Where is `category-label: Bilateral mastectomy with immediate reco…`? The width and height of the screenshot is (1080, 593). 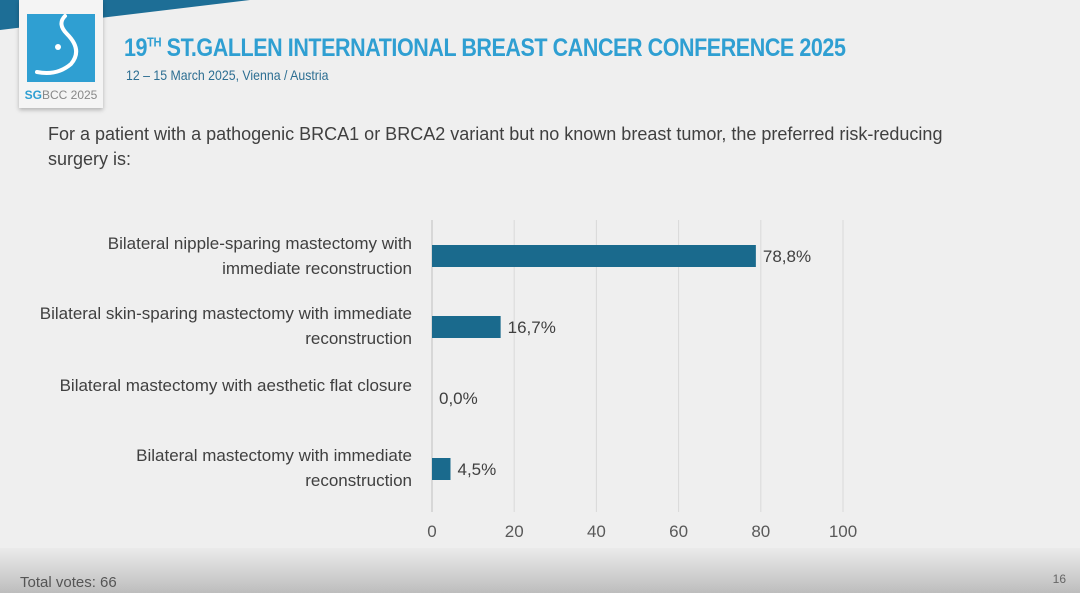 category-label: Bilateral mastectomy with immediate reco… is located at coordinates (274, 468).